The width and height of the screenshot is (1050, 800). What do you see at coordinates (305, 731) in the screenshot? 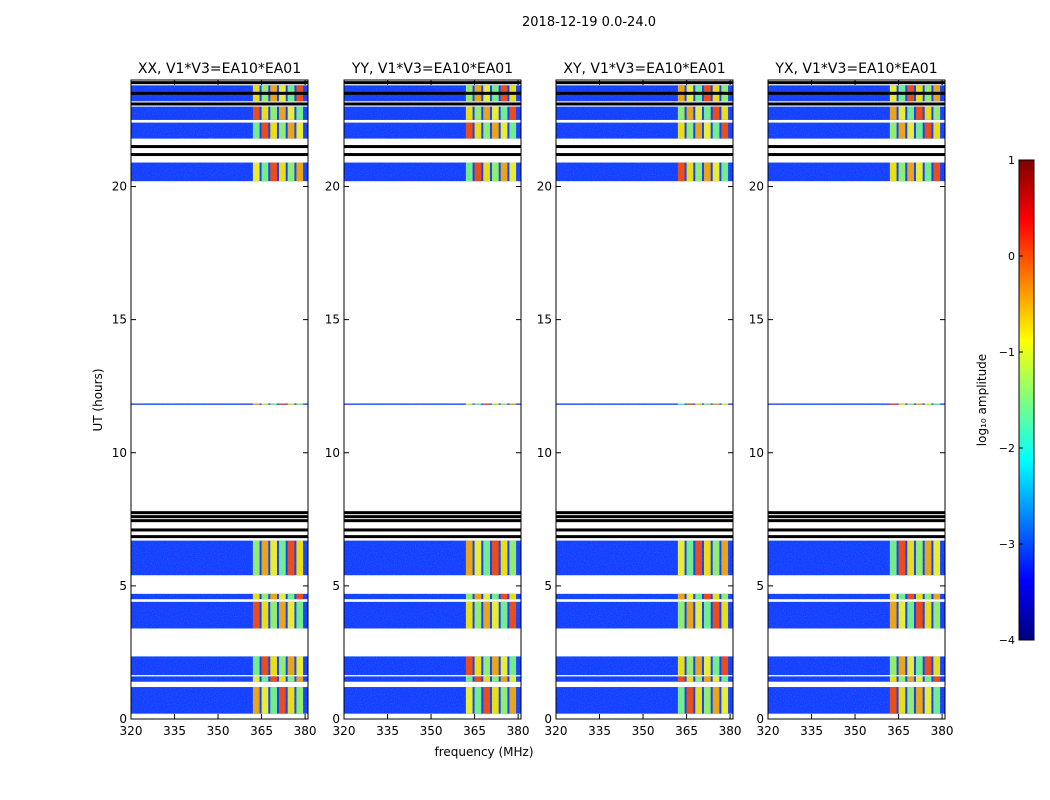
I see `x-tick-label: 380` at bounding box center [305, 731].